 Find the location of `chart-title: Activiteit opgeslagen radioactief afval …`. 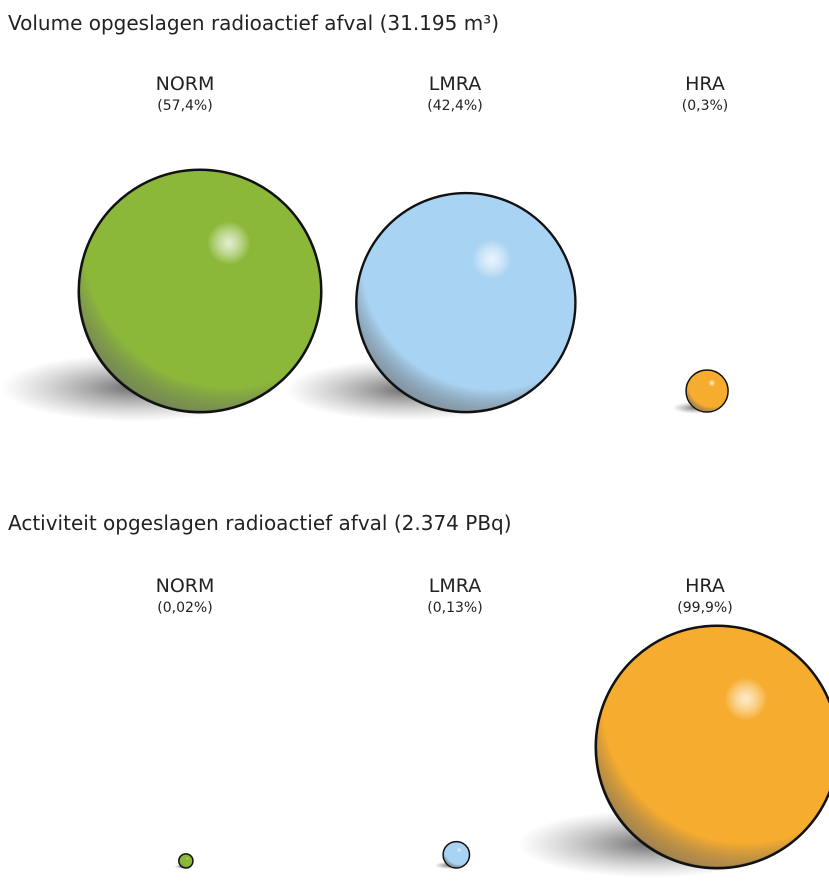

chart-title: Activiteit opgeslagen radioactief afval … is located at coordinates (260, 523).